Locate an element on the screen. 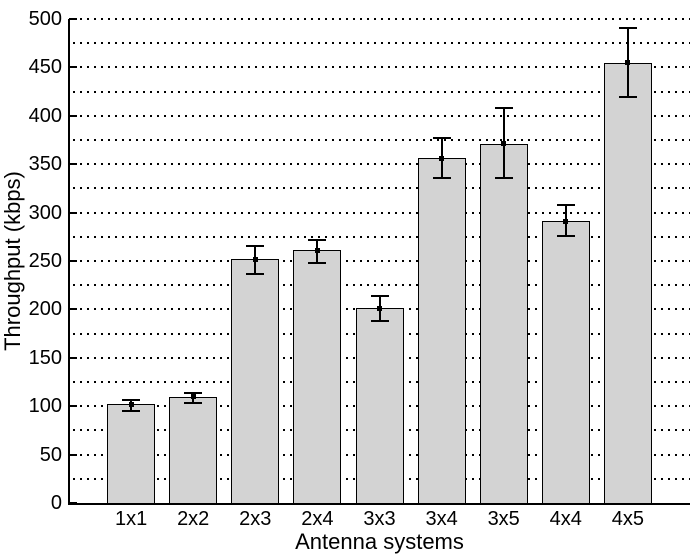 This screenshot has height=556, width=694. y-tick-label: 0 is located at coordinates (56, 503).